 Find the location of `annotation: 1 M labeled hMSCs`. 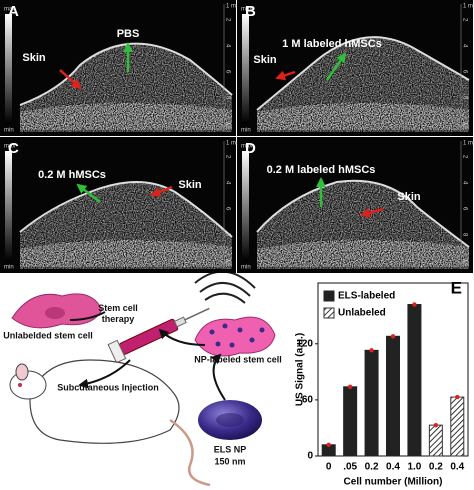

annotation: 1 M labeled hMSCs is located at coordinates (332, 44).